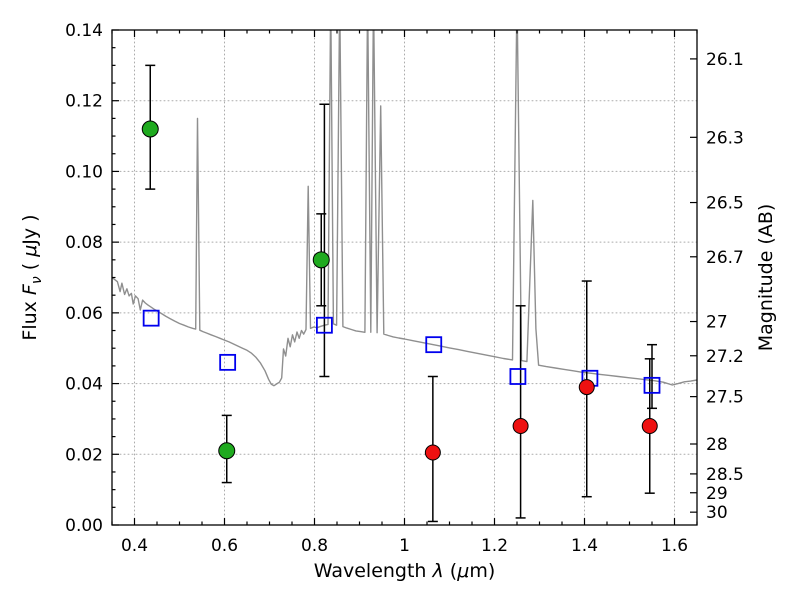 This screenshot has width=800, height=600. Describe the element at coordinates (32, 277) in the screenshot. I see `y-axis-label-left: Flux Fν ( μJy )` at that location.